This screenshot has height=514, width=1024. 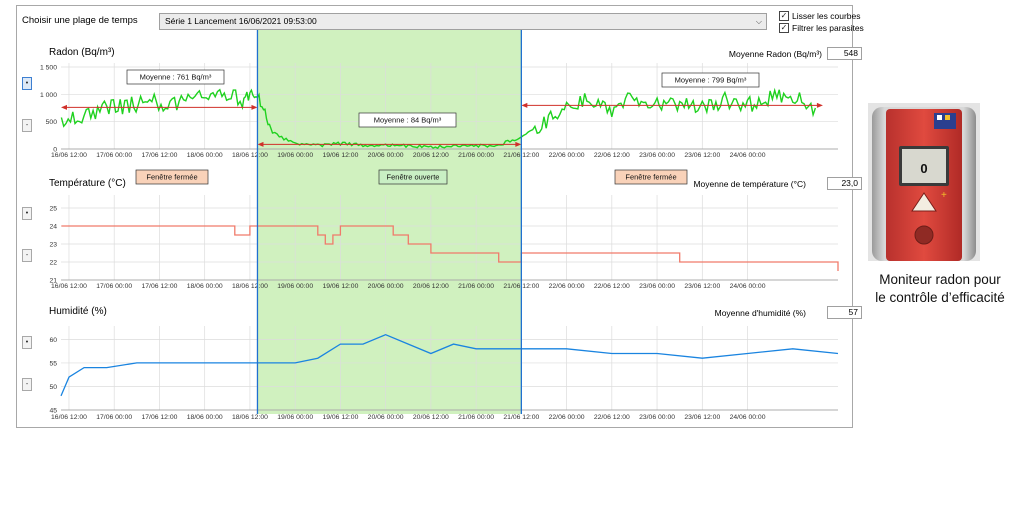 I want to click on humidity-zoom-in-button: •, so click(x=27, y=342).